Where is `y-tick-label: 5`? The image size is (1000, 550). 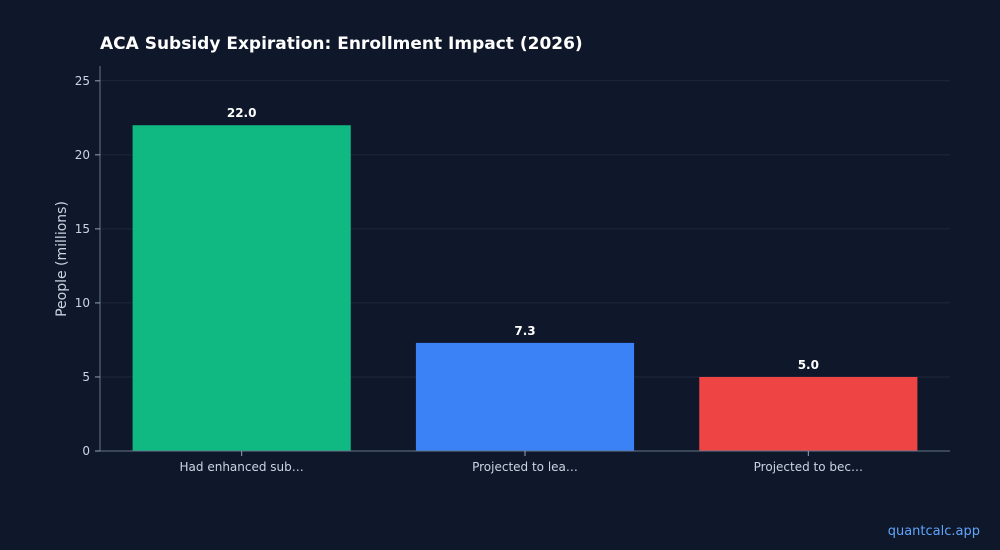
y-tick-label: 5 is located at coordinates (86, 377).